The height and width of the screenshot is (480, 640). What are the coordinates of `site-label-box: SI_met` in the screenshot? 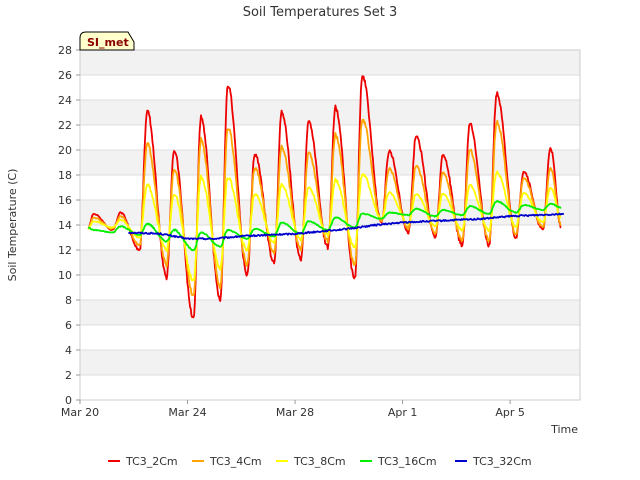 It's located at (107, 41).